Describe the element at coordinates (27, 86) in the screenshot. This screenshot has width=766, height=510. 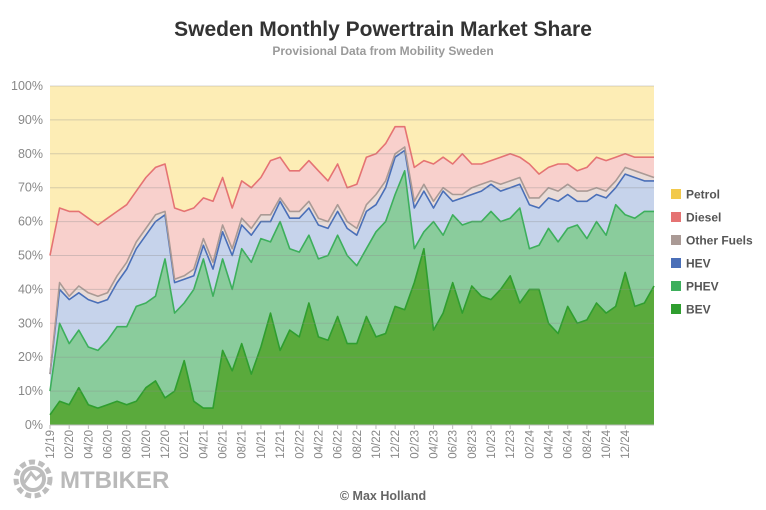
I see `y-tick-label: 100%` at that location.